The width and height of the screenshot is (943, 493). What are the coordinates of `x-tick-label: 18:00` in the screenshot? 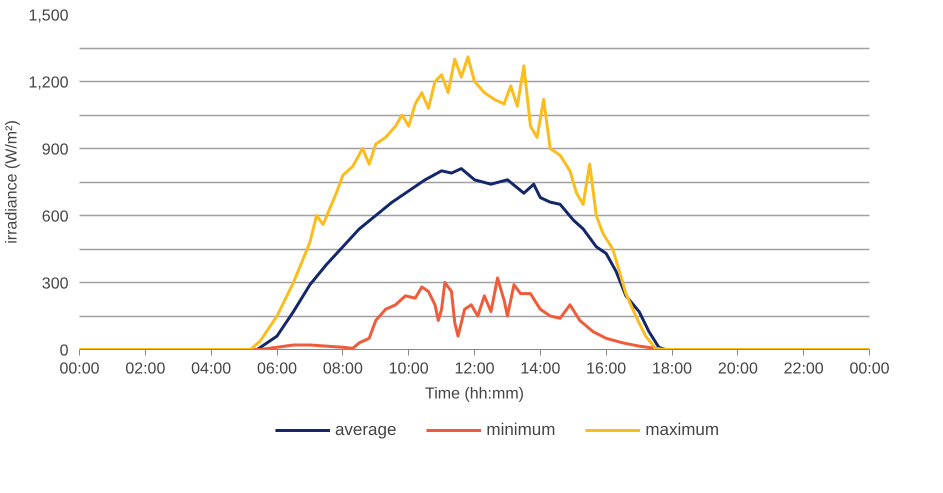 It's located at (672, 369).